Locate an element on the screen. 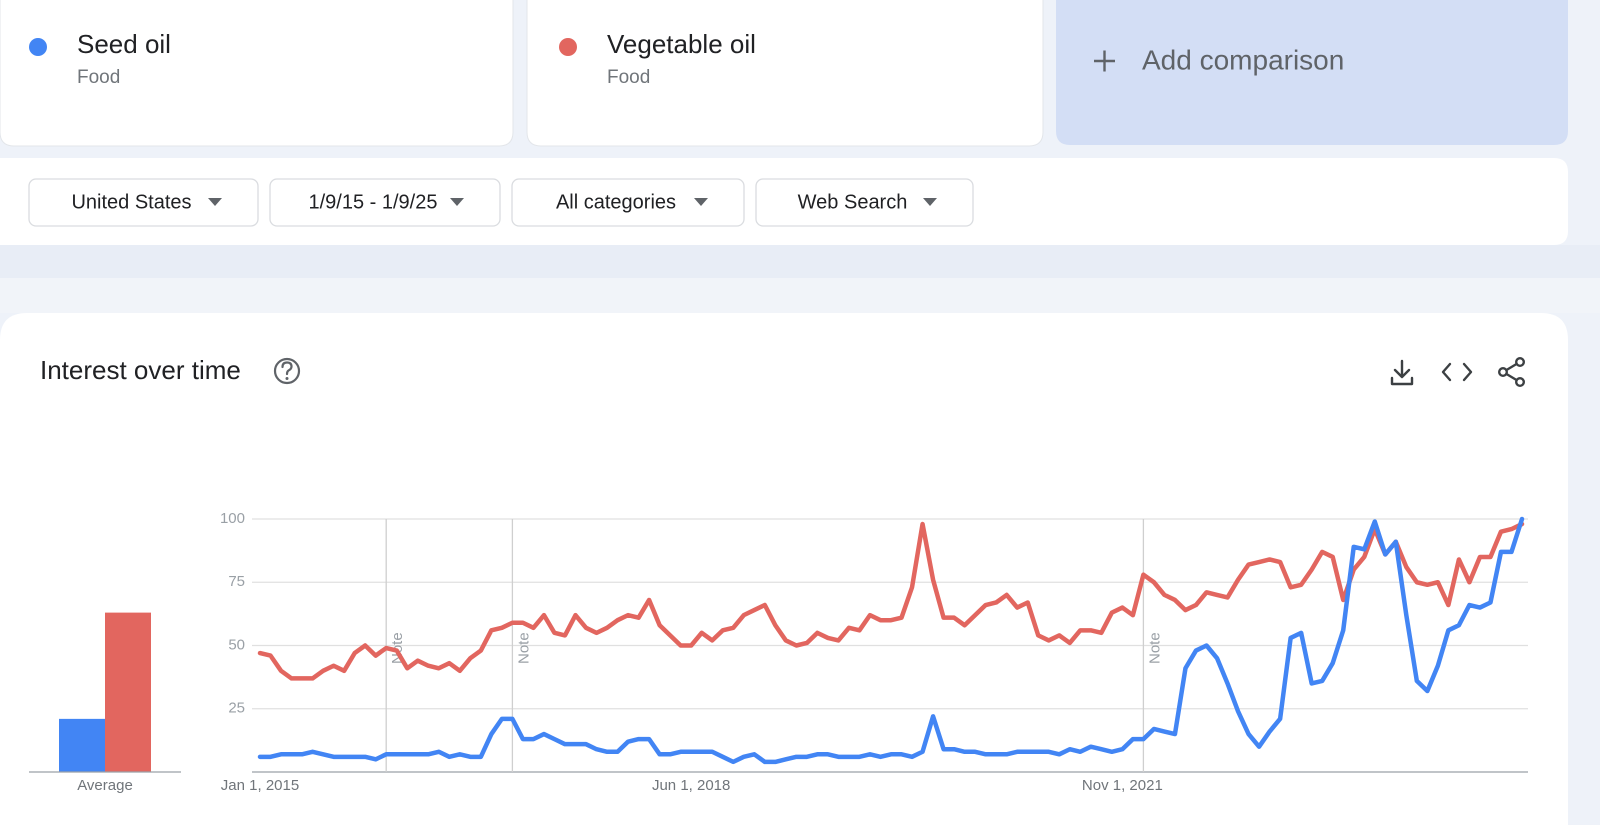  y-tick-label: 50 is located at coordinates (236, 644).